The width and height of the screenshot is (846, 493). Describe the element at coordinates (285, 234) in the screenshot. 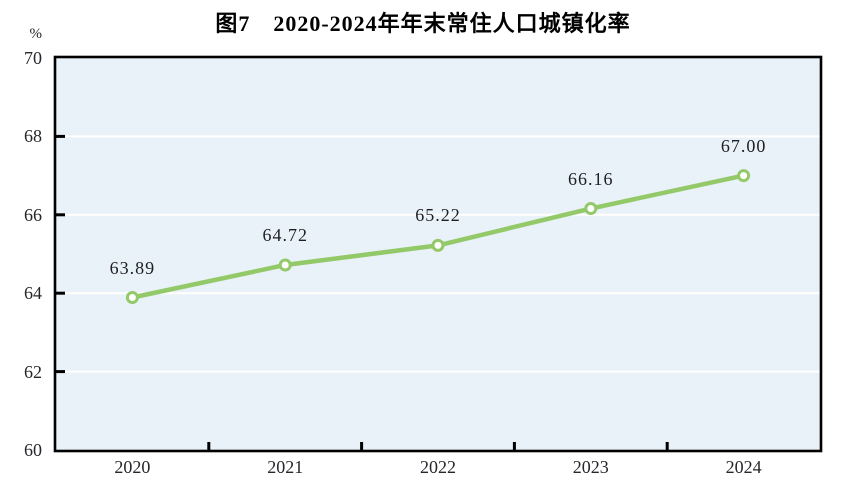

I see `data-value-label: 64.72` at that location.